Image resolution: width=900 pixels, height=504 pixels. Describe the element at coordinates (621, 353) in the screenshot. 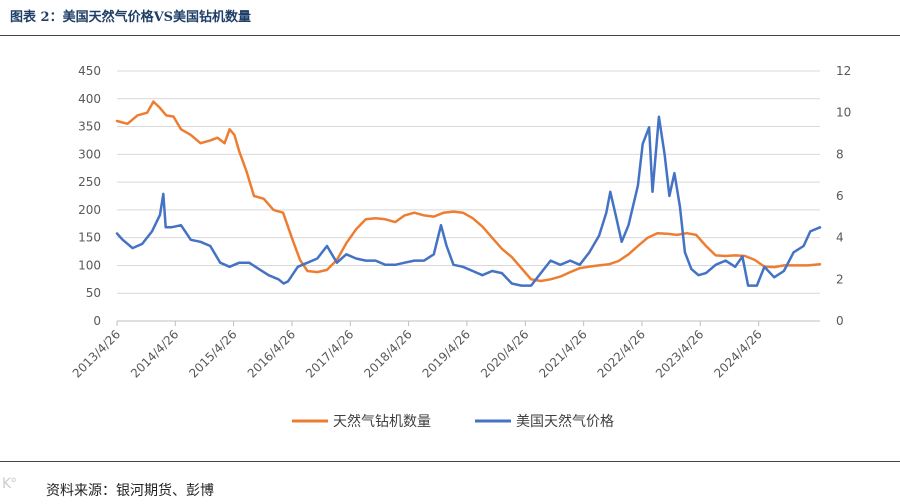

I see `x-tick-label: 2022/4/26` at that location.